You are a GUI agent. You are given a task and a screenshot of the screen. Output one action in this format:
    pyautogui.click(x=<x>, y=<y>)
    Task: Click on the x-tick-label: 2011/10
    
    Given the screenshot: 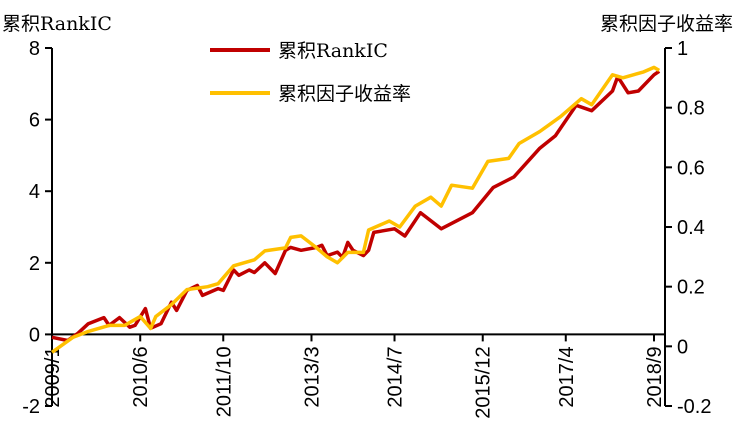 What is the action you would take?
    pyautogui.click(x=224, y=381)
    